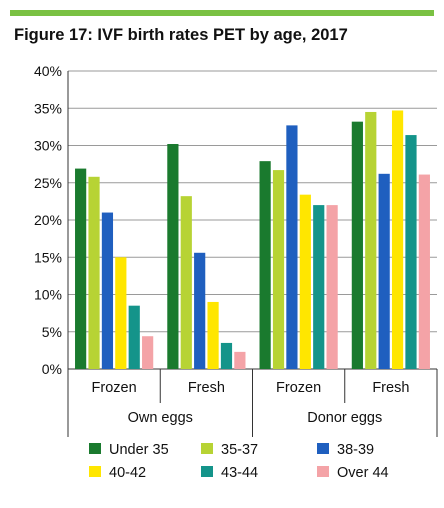 This screenshot has height=508, width=444. What do you see at coordinates (355, 450) in the screenshot?
I see `legend-label: 38-39` at bounding box center [355, 450].